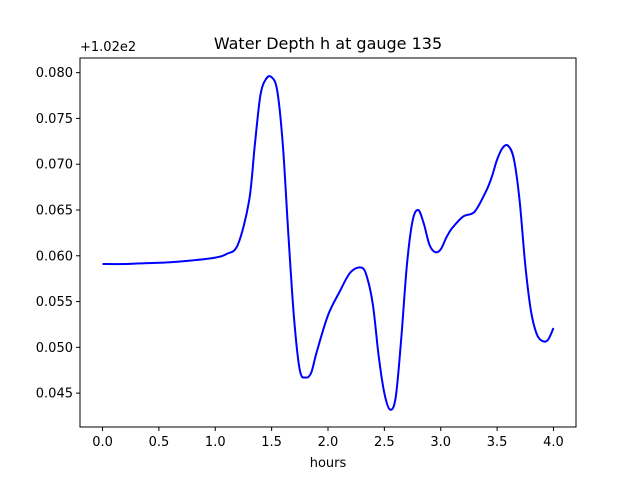 The width and height of the screenshot is (640, 480). What do you see at coordinates (159, 442) in the screenshot?
I see `x-tick-label: 0.5` at bounding box center [159, 442].